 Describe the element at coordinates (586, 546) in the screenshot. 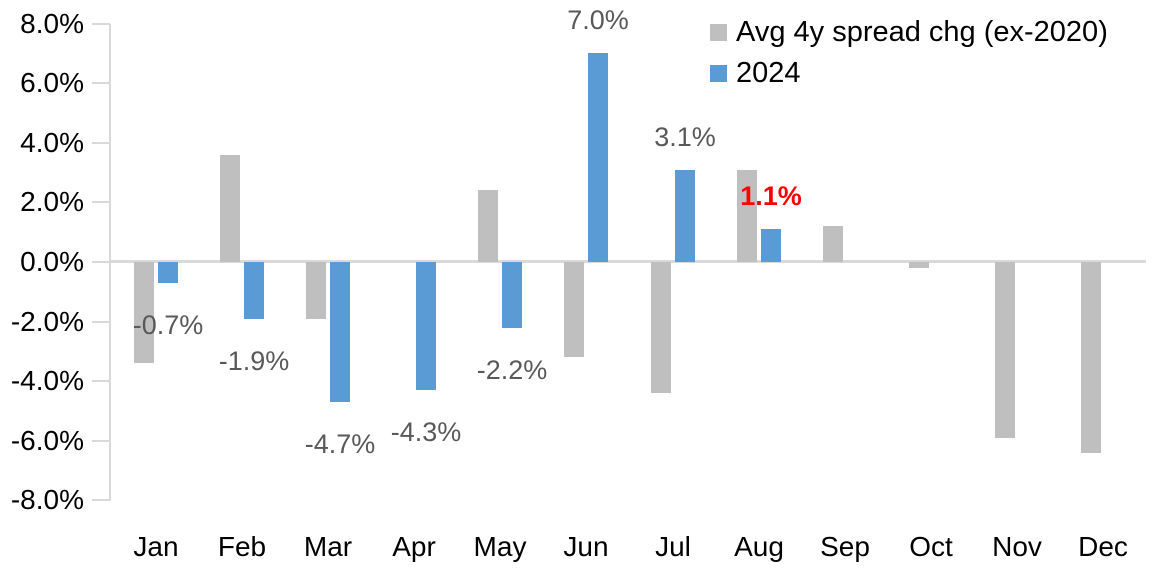

I see `x-tick-label-jun: Jun` at that location.